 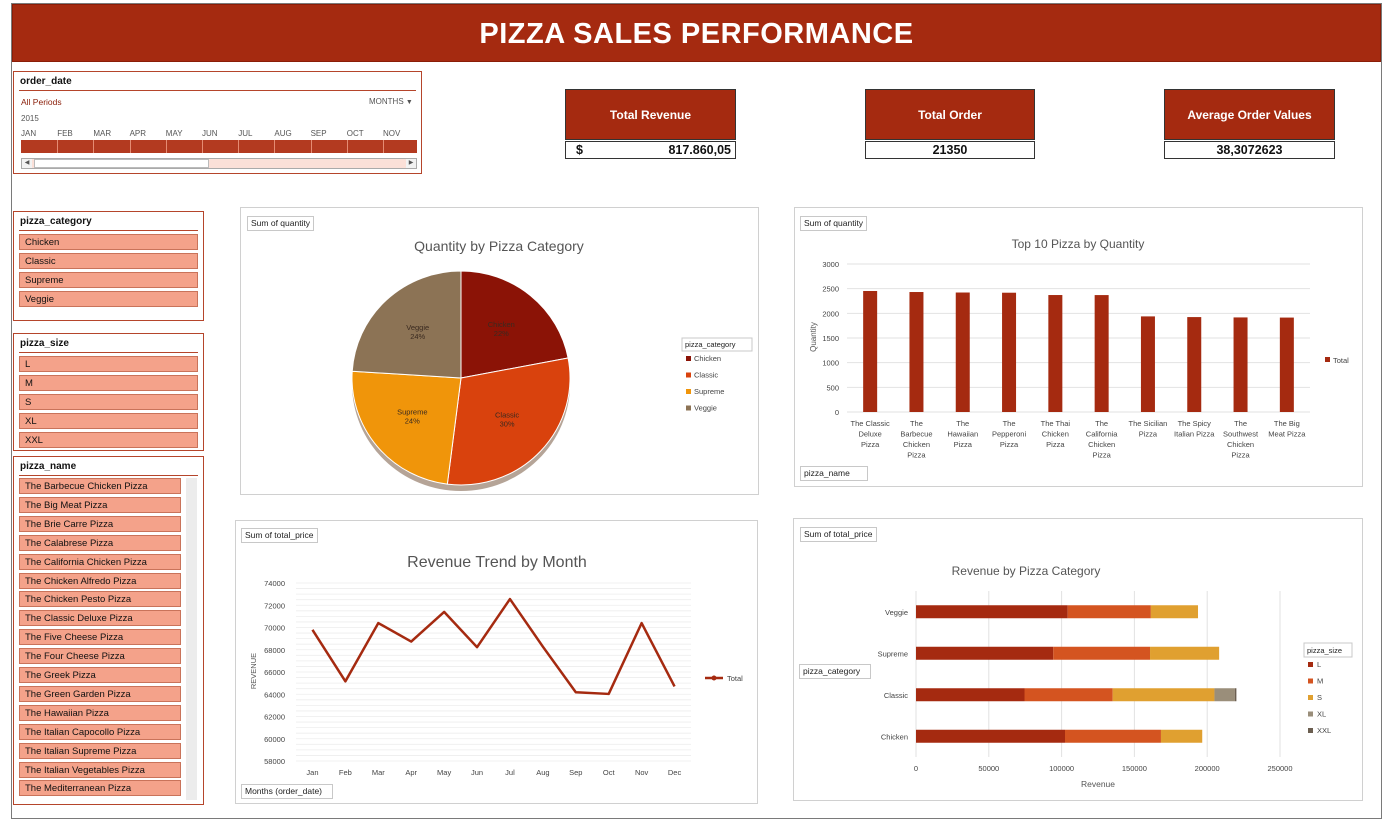 What do you see at coordinates (100, 788) in the screenshot?
I see `slicer-item-pizza-name: The Mediterranean Pizza` at bounding box center [100, 788].